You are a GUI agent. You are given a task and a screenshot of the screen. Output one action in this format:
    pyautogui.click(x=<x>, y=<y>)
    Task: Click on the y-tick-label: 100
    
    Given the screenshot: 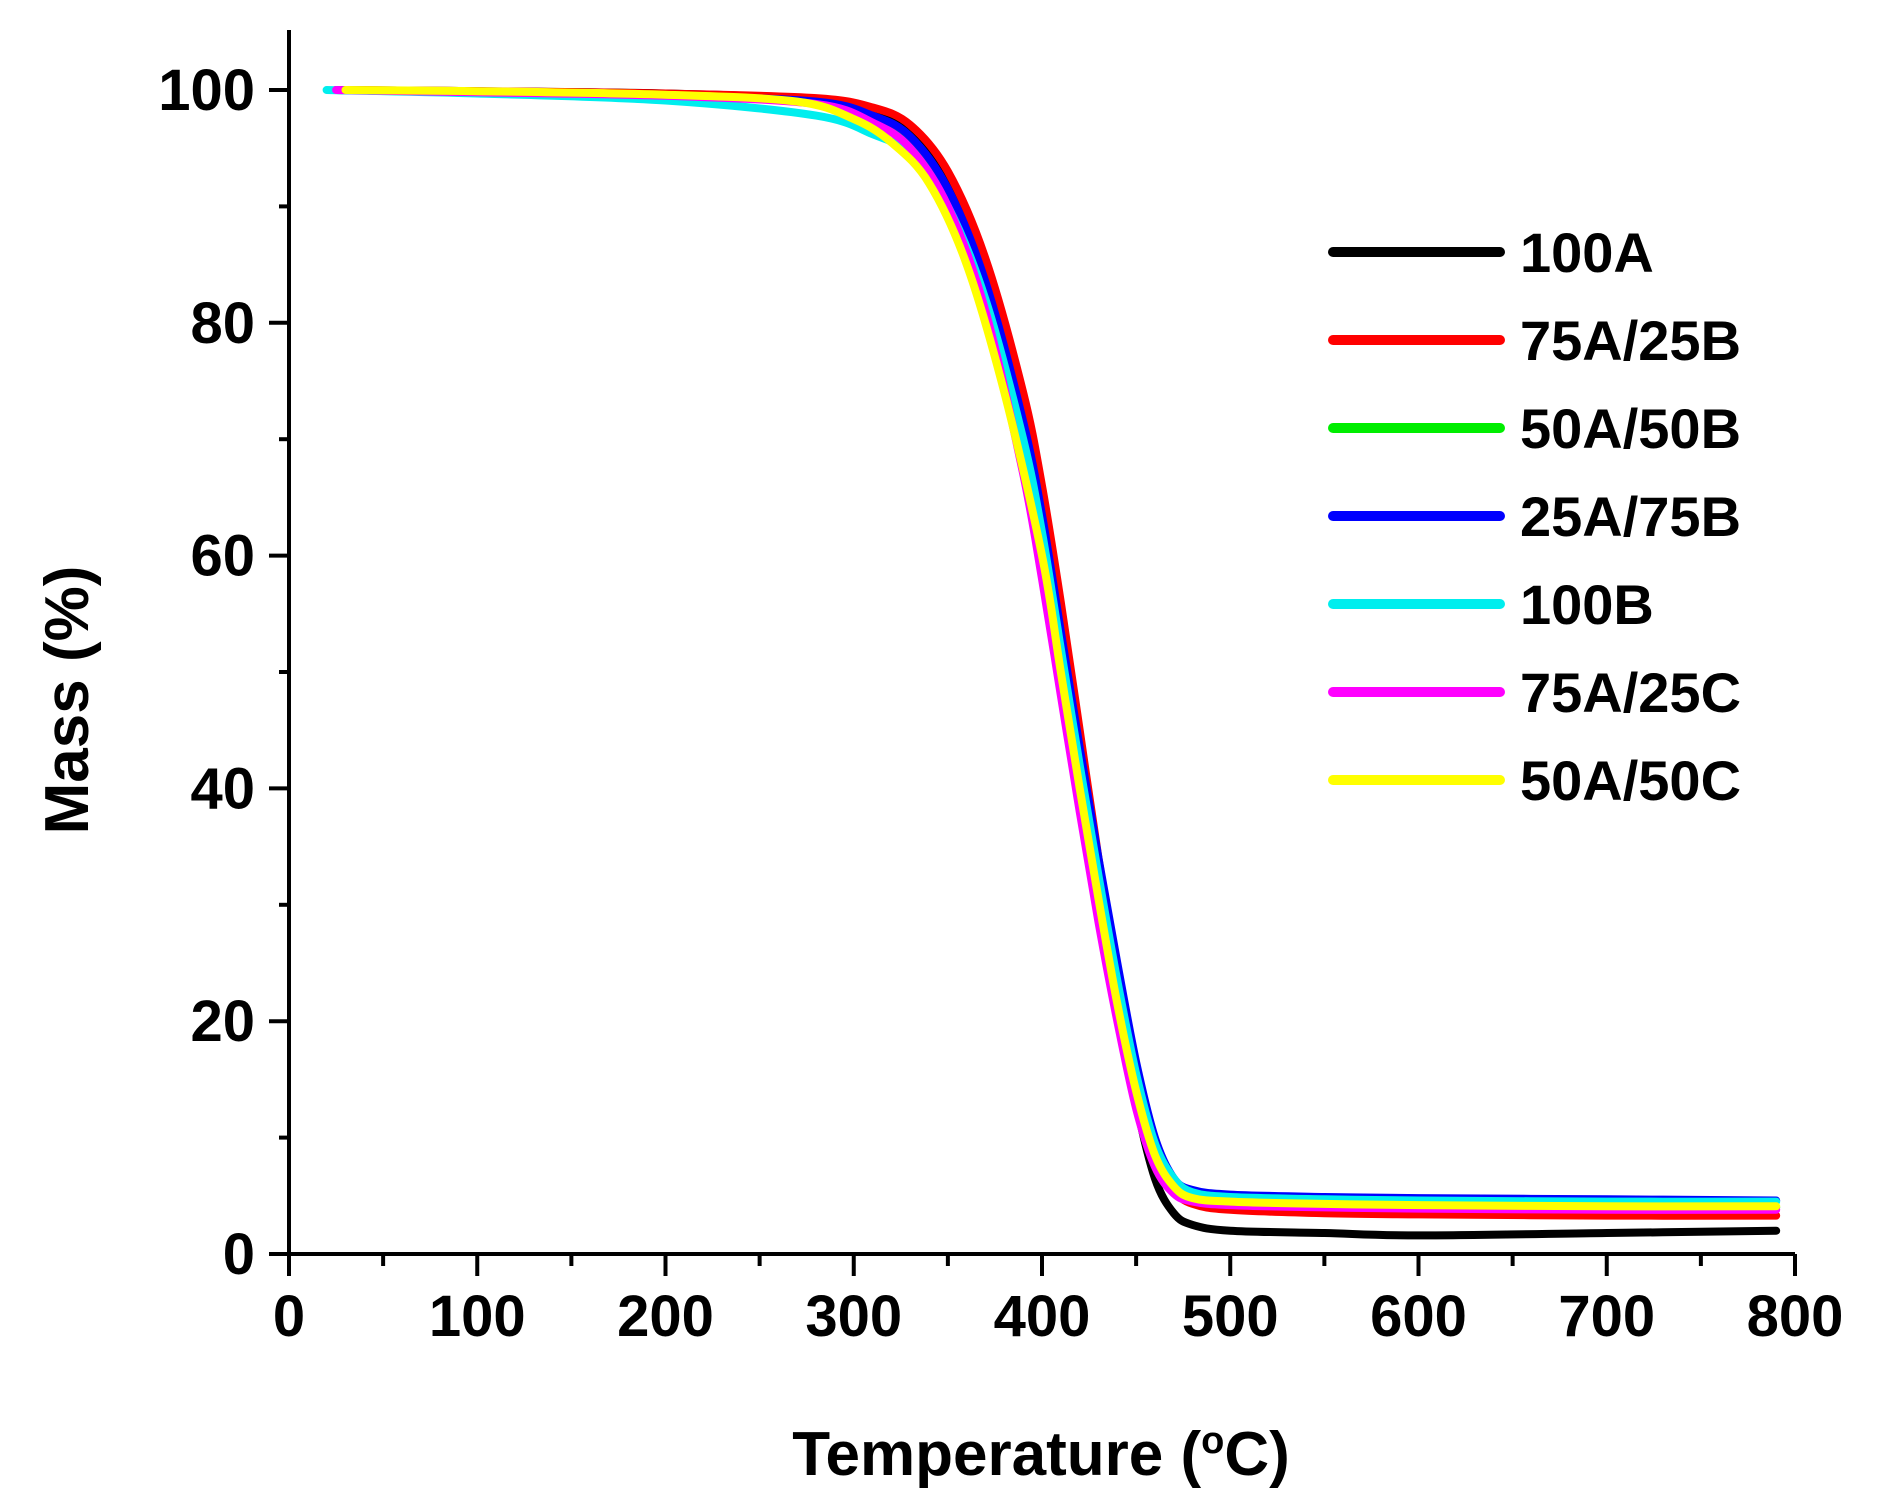 What is the action you would take?
    pyautogui.click(x=206, y=90)
    